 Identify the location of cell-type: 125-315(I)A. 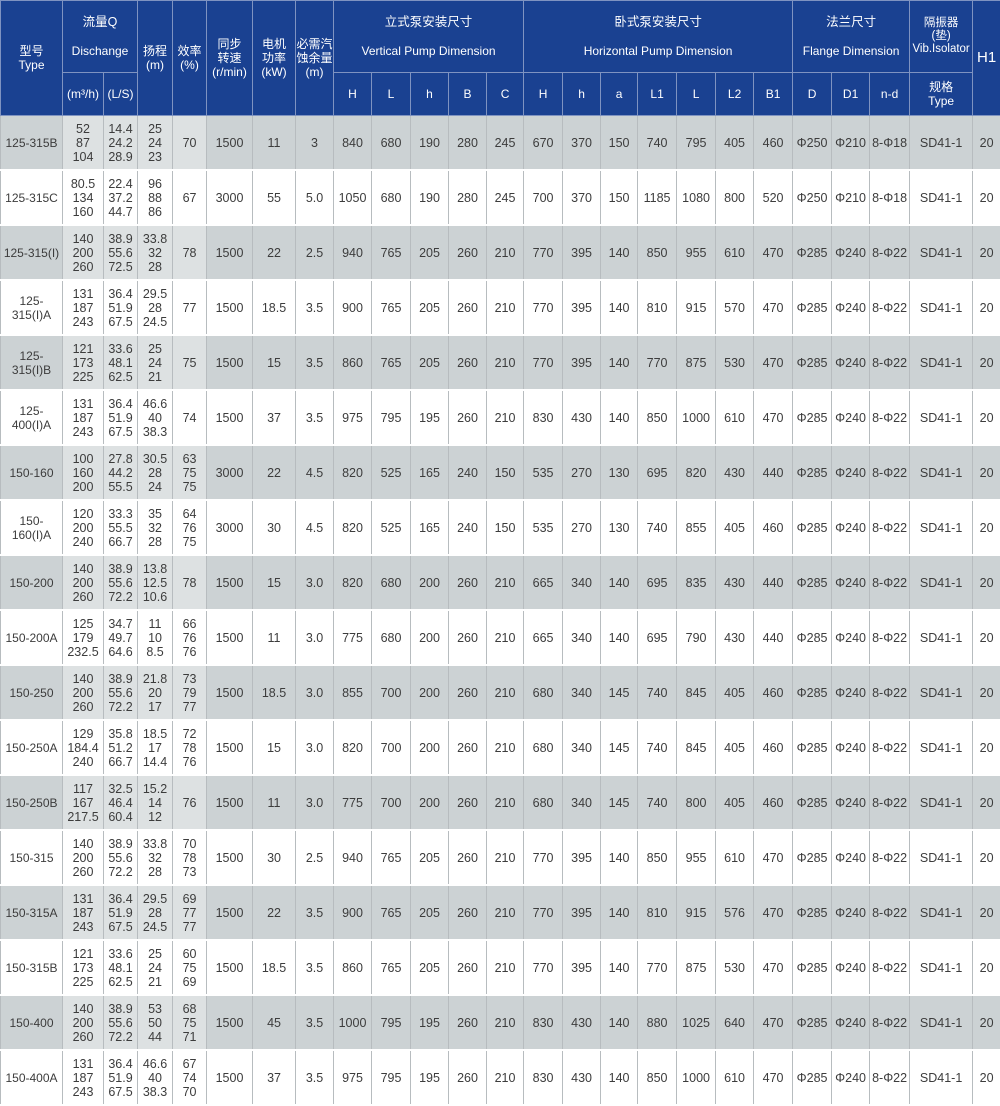
(32, 307).